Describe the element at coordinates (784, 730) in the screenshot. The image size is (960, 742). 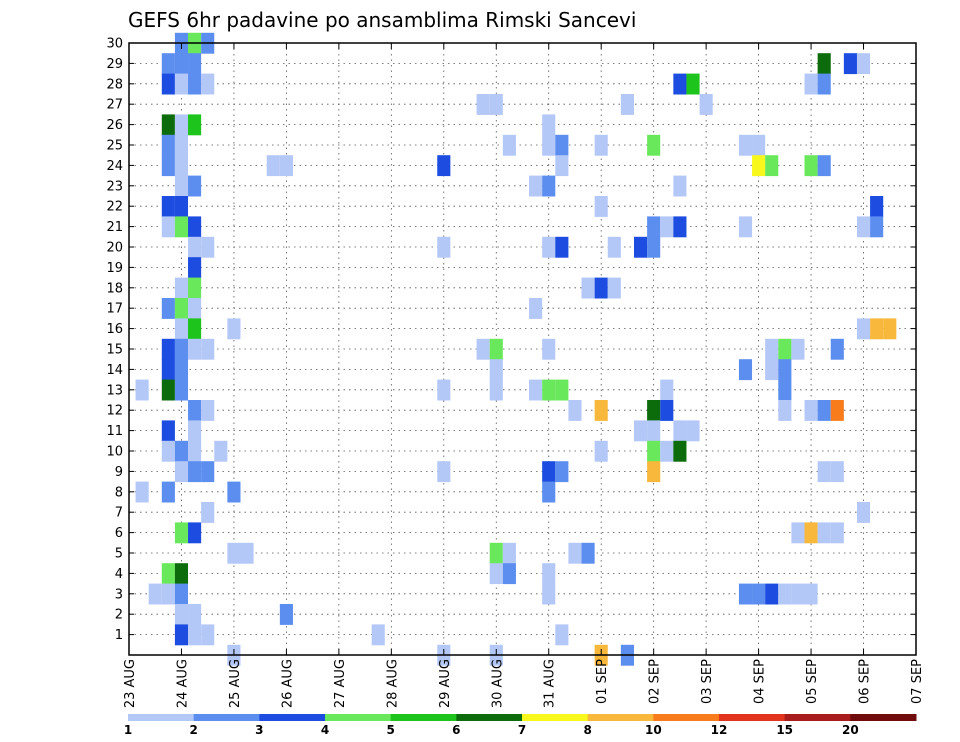
I see `colorbar-label: 15` at that location.